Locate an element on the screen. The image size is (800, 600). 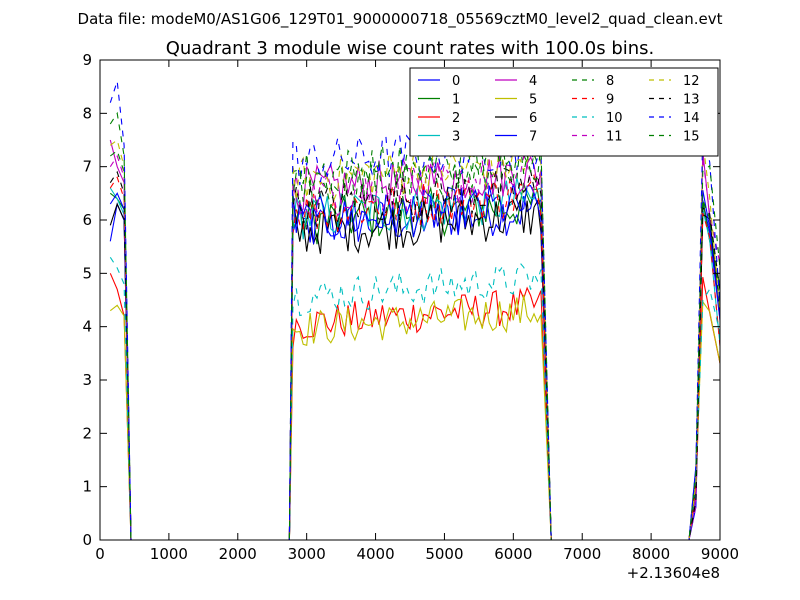
legend-entry-5: 5 is located at coordinates (516, 100).